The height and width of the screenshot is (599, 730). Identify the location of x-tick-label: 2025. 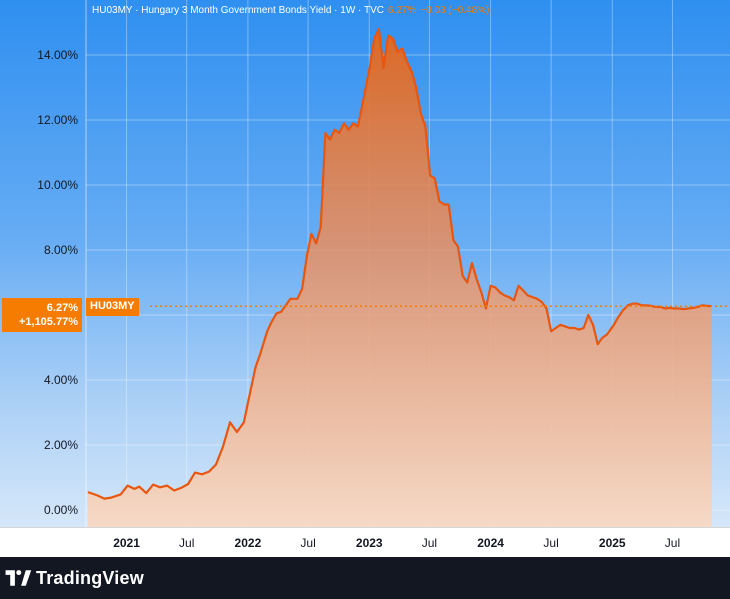
(612, 543).